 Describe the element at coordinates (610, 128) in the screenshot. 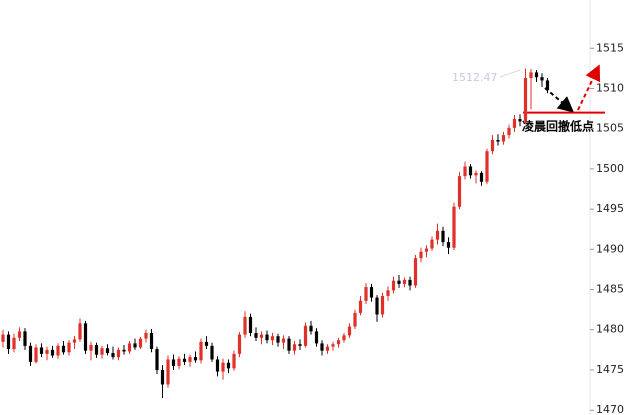

I see `y-tick-label: 1505` at that location.